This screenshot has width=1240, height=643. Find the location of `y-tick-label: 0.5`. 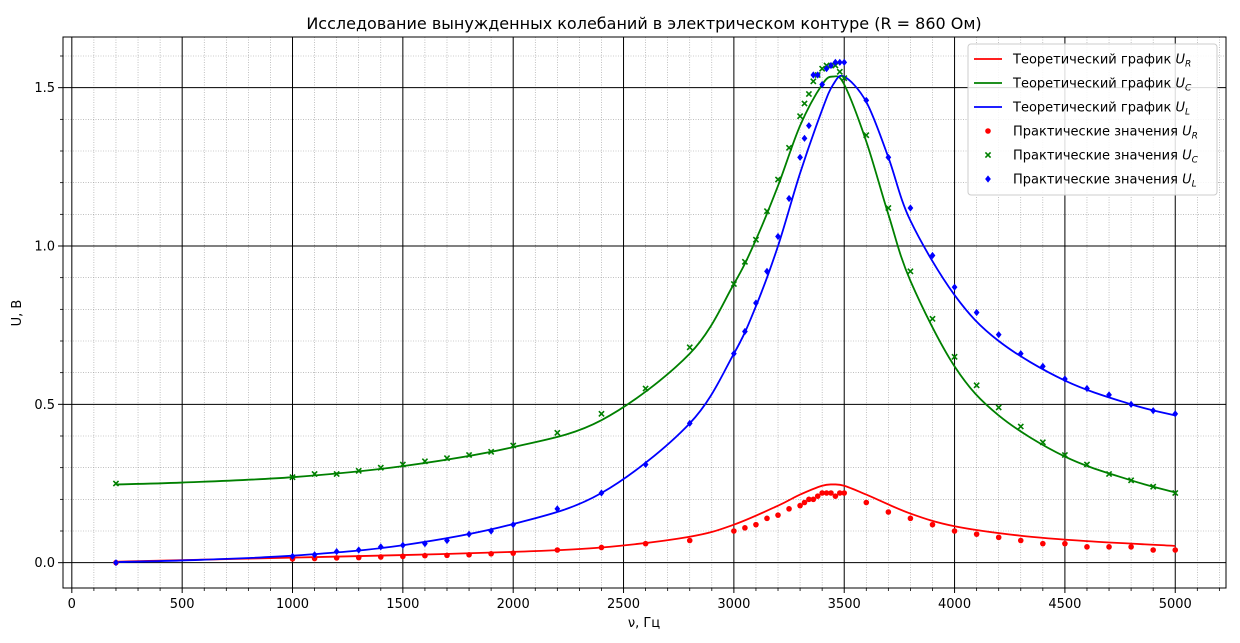

y-tick-label: 0.5 is located at coordinates (44, 405).